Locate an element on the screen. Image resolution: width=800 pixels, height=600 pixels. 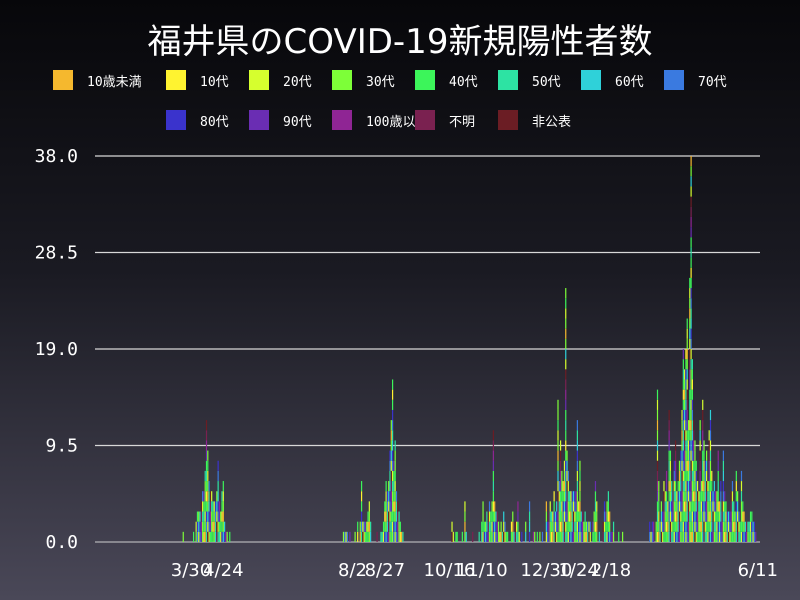
legend-label: 80代 is located at coordinates (214, 122).